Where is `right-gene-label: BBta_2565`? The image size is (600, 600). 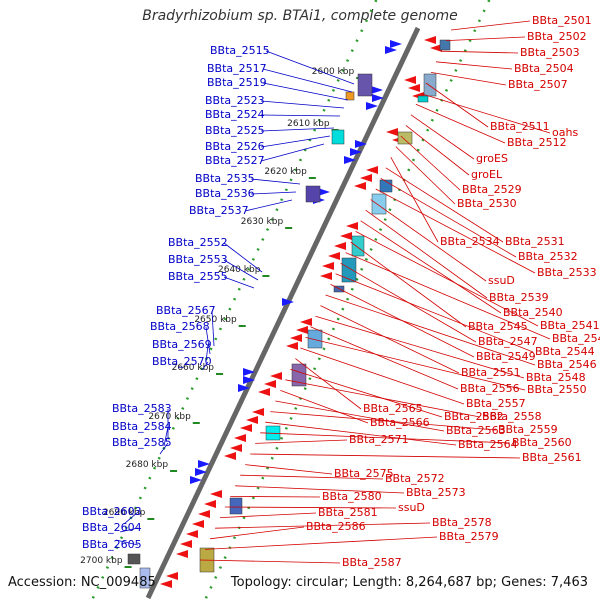 right-gene-label: BBta_2565 is located at coordinates (393, 408).